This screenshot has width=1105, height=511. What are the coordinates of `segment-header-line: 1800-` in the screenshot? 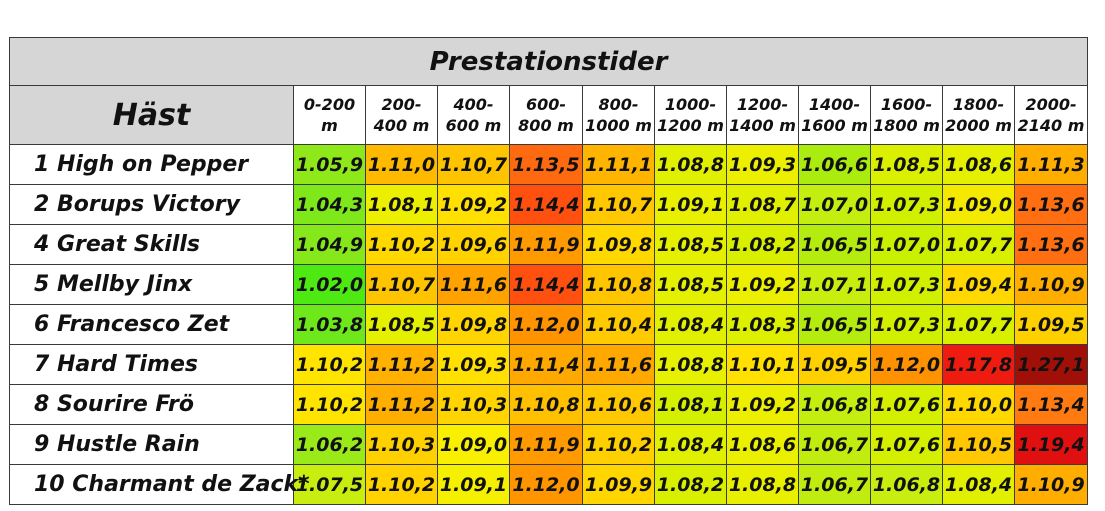 It's located at (978, 104).